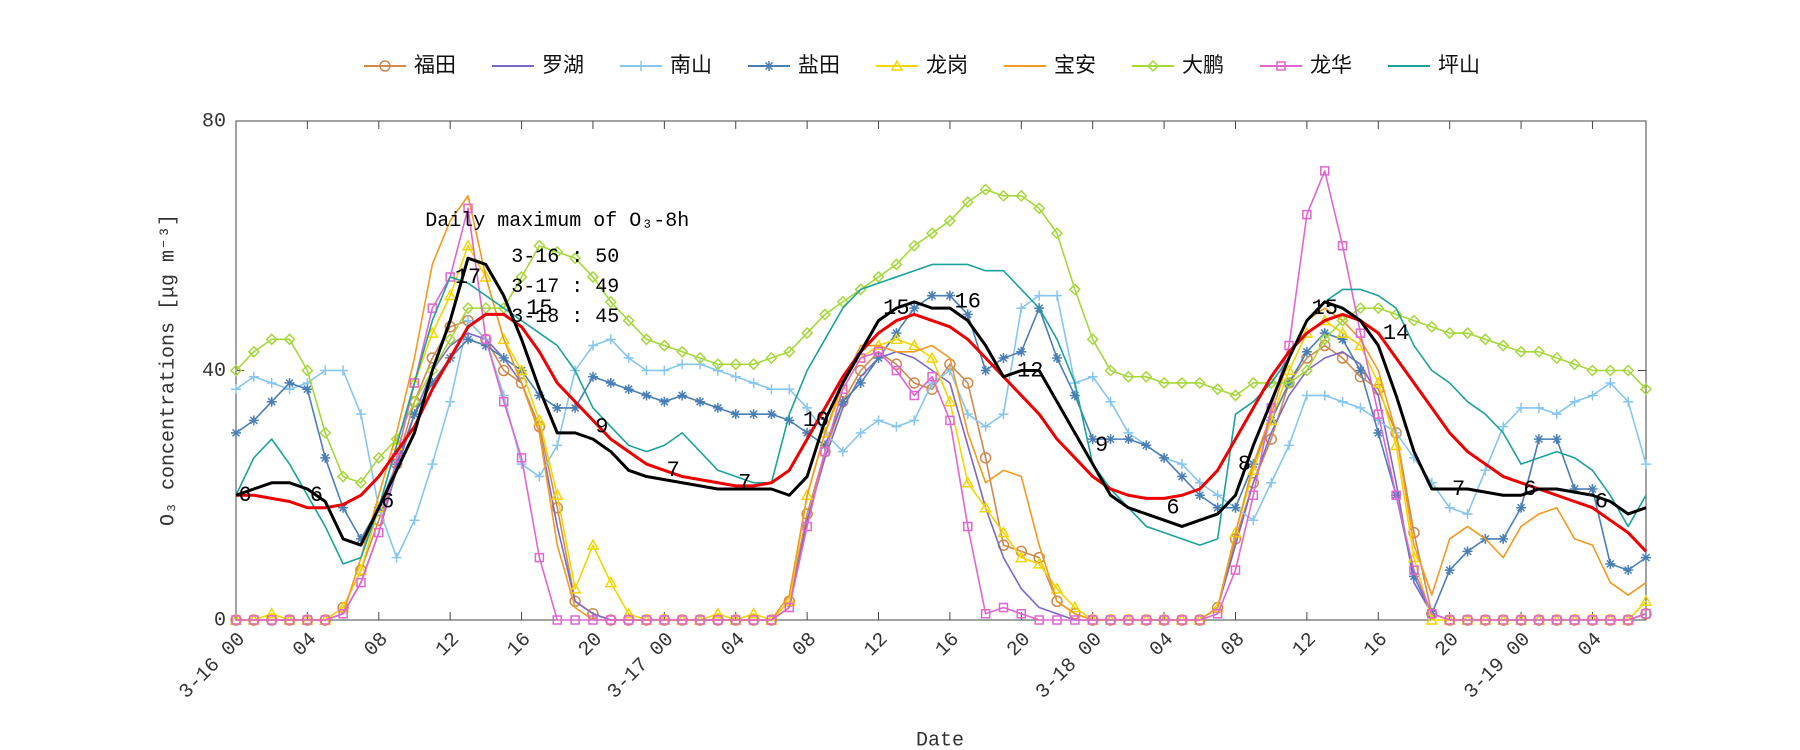  Describe the element at coordinates (1498, 666) in the screenshot. I see `x-tick-label: 3-19 00` at that location.